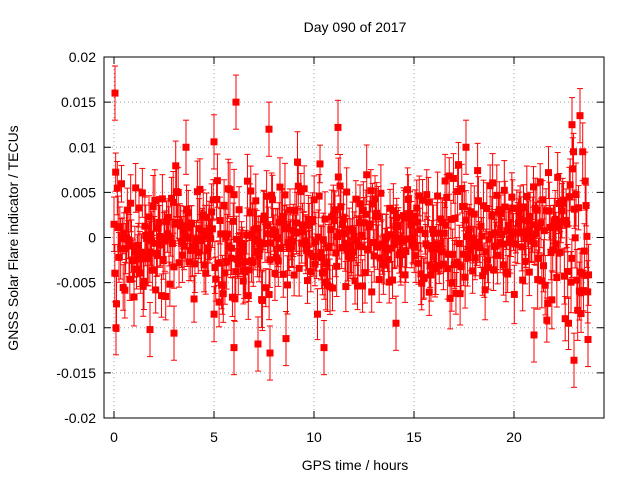 The width and height of the screenshot is (640, 480). What do you see at coordinates (514, 437) in the screenshot?
I see `x-tick-label: 20` at bounding box center [514, 437].